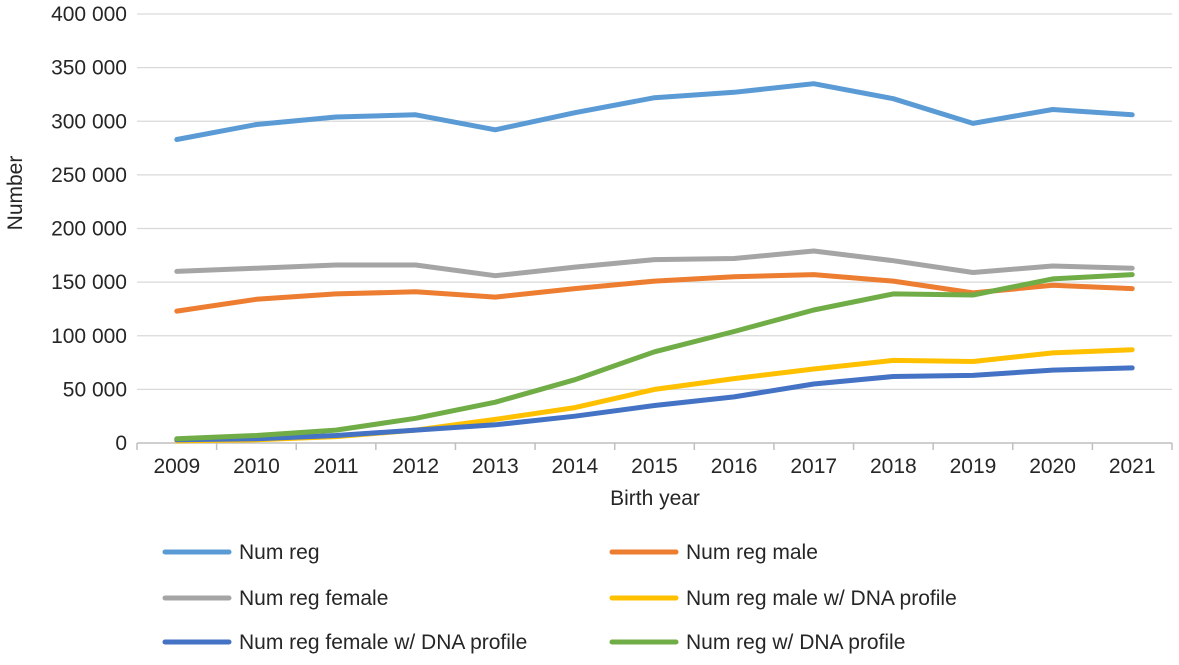 This screenshot has height=665, width=1179. I want to click on x-tick-label: 2015, so click(654, 466).